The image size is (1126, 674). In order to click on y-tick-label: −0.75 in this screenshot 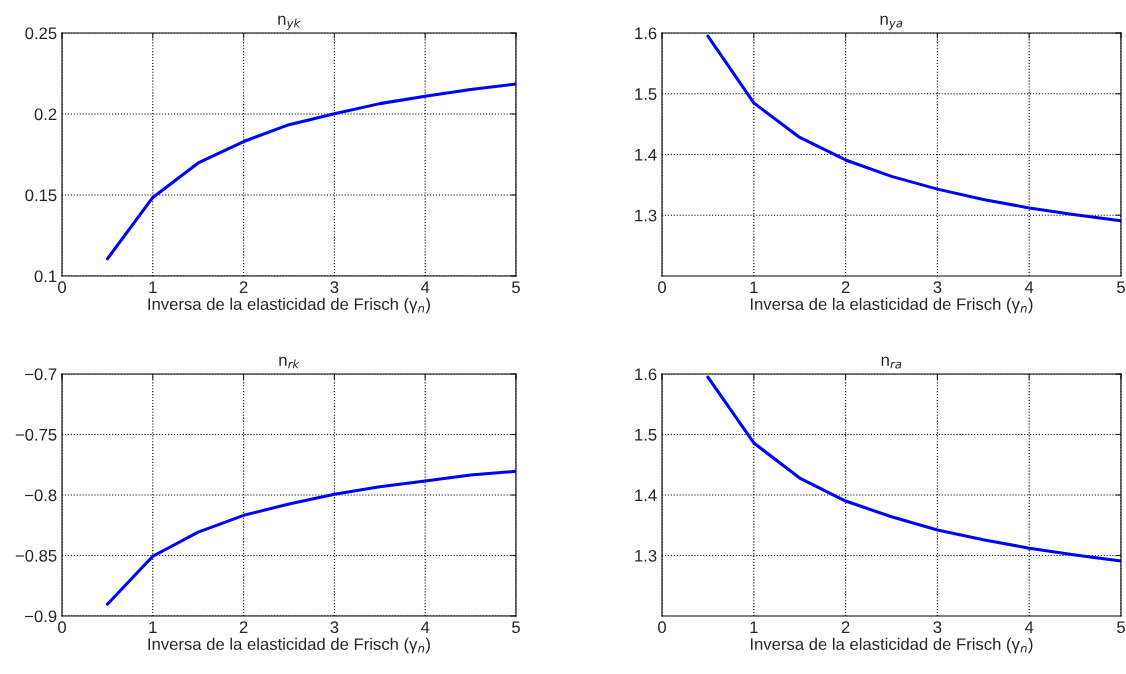, I will do `click(36, 434)`.